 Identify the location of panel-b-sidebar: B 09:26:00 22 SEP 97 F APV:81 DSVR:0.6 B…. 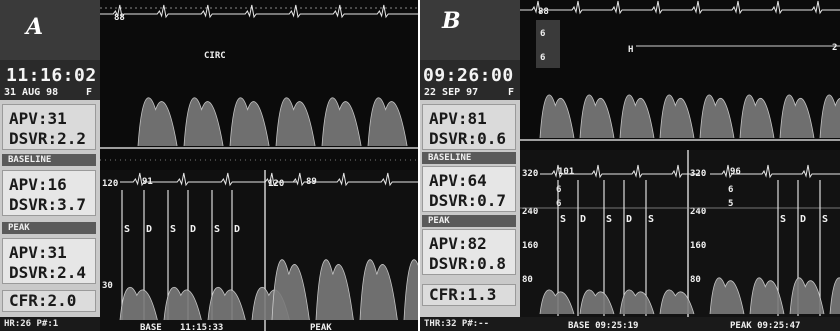
(470, 165).